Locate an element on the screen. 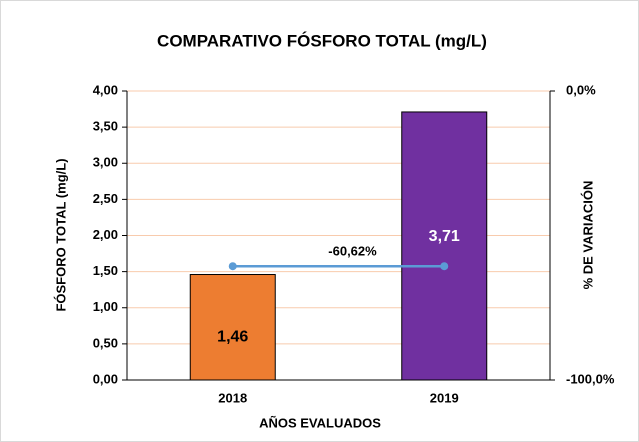 The width and height of the screenshot is (639, 442). chart-title: COMPARATIVO FÓSFORO TOTAL (mg/L) is located at coordinates (322, 40).